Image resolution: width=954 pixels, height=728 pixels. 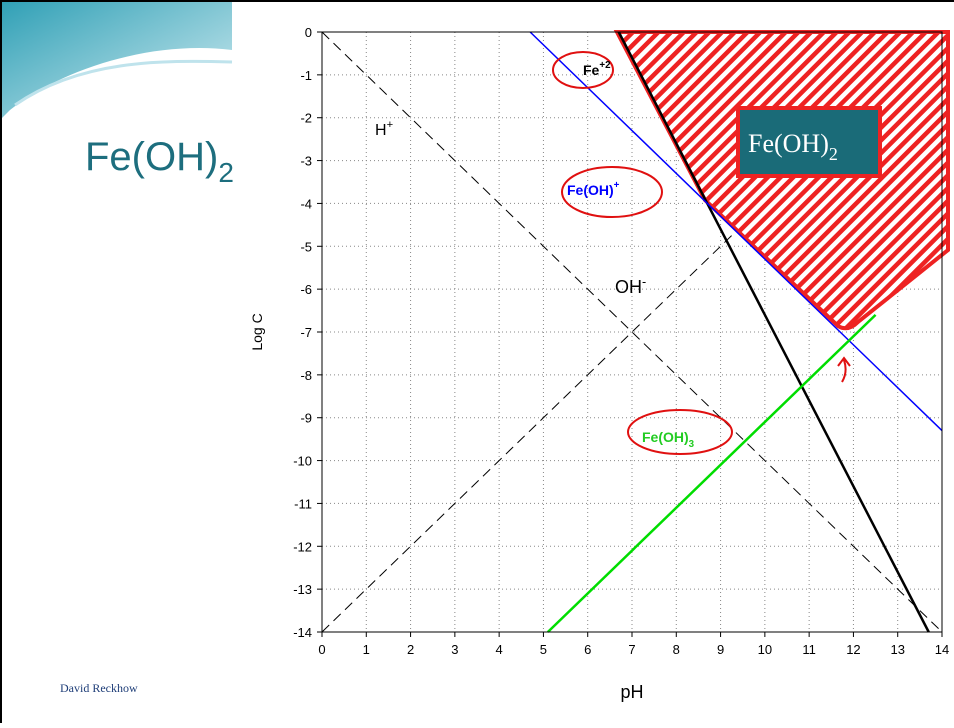 I want to click on x-tick-label: 8, so click(x=676, y=649).